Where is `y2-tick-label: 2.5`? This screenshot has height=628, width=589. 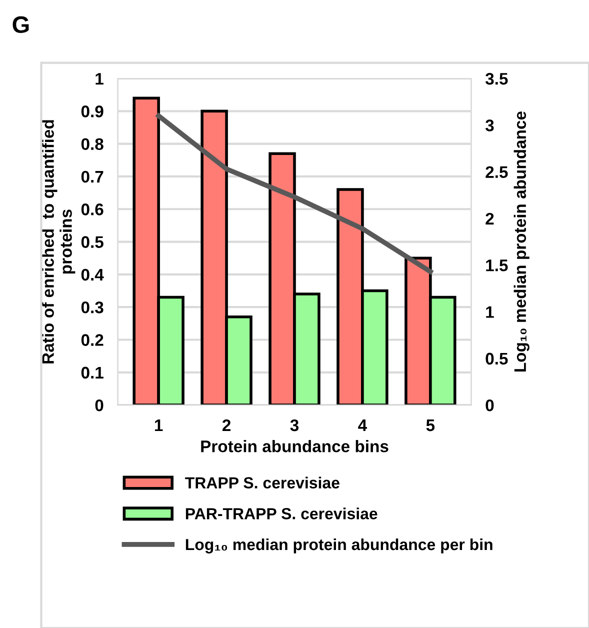
y2-tick-label: 2.5 is located at coordinates (497, 172).